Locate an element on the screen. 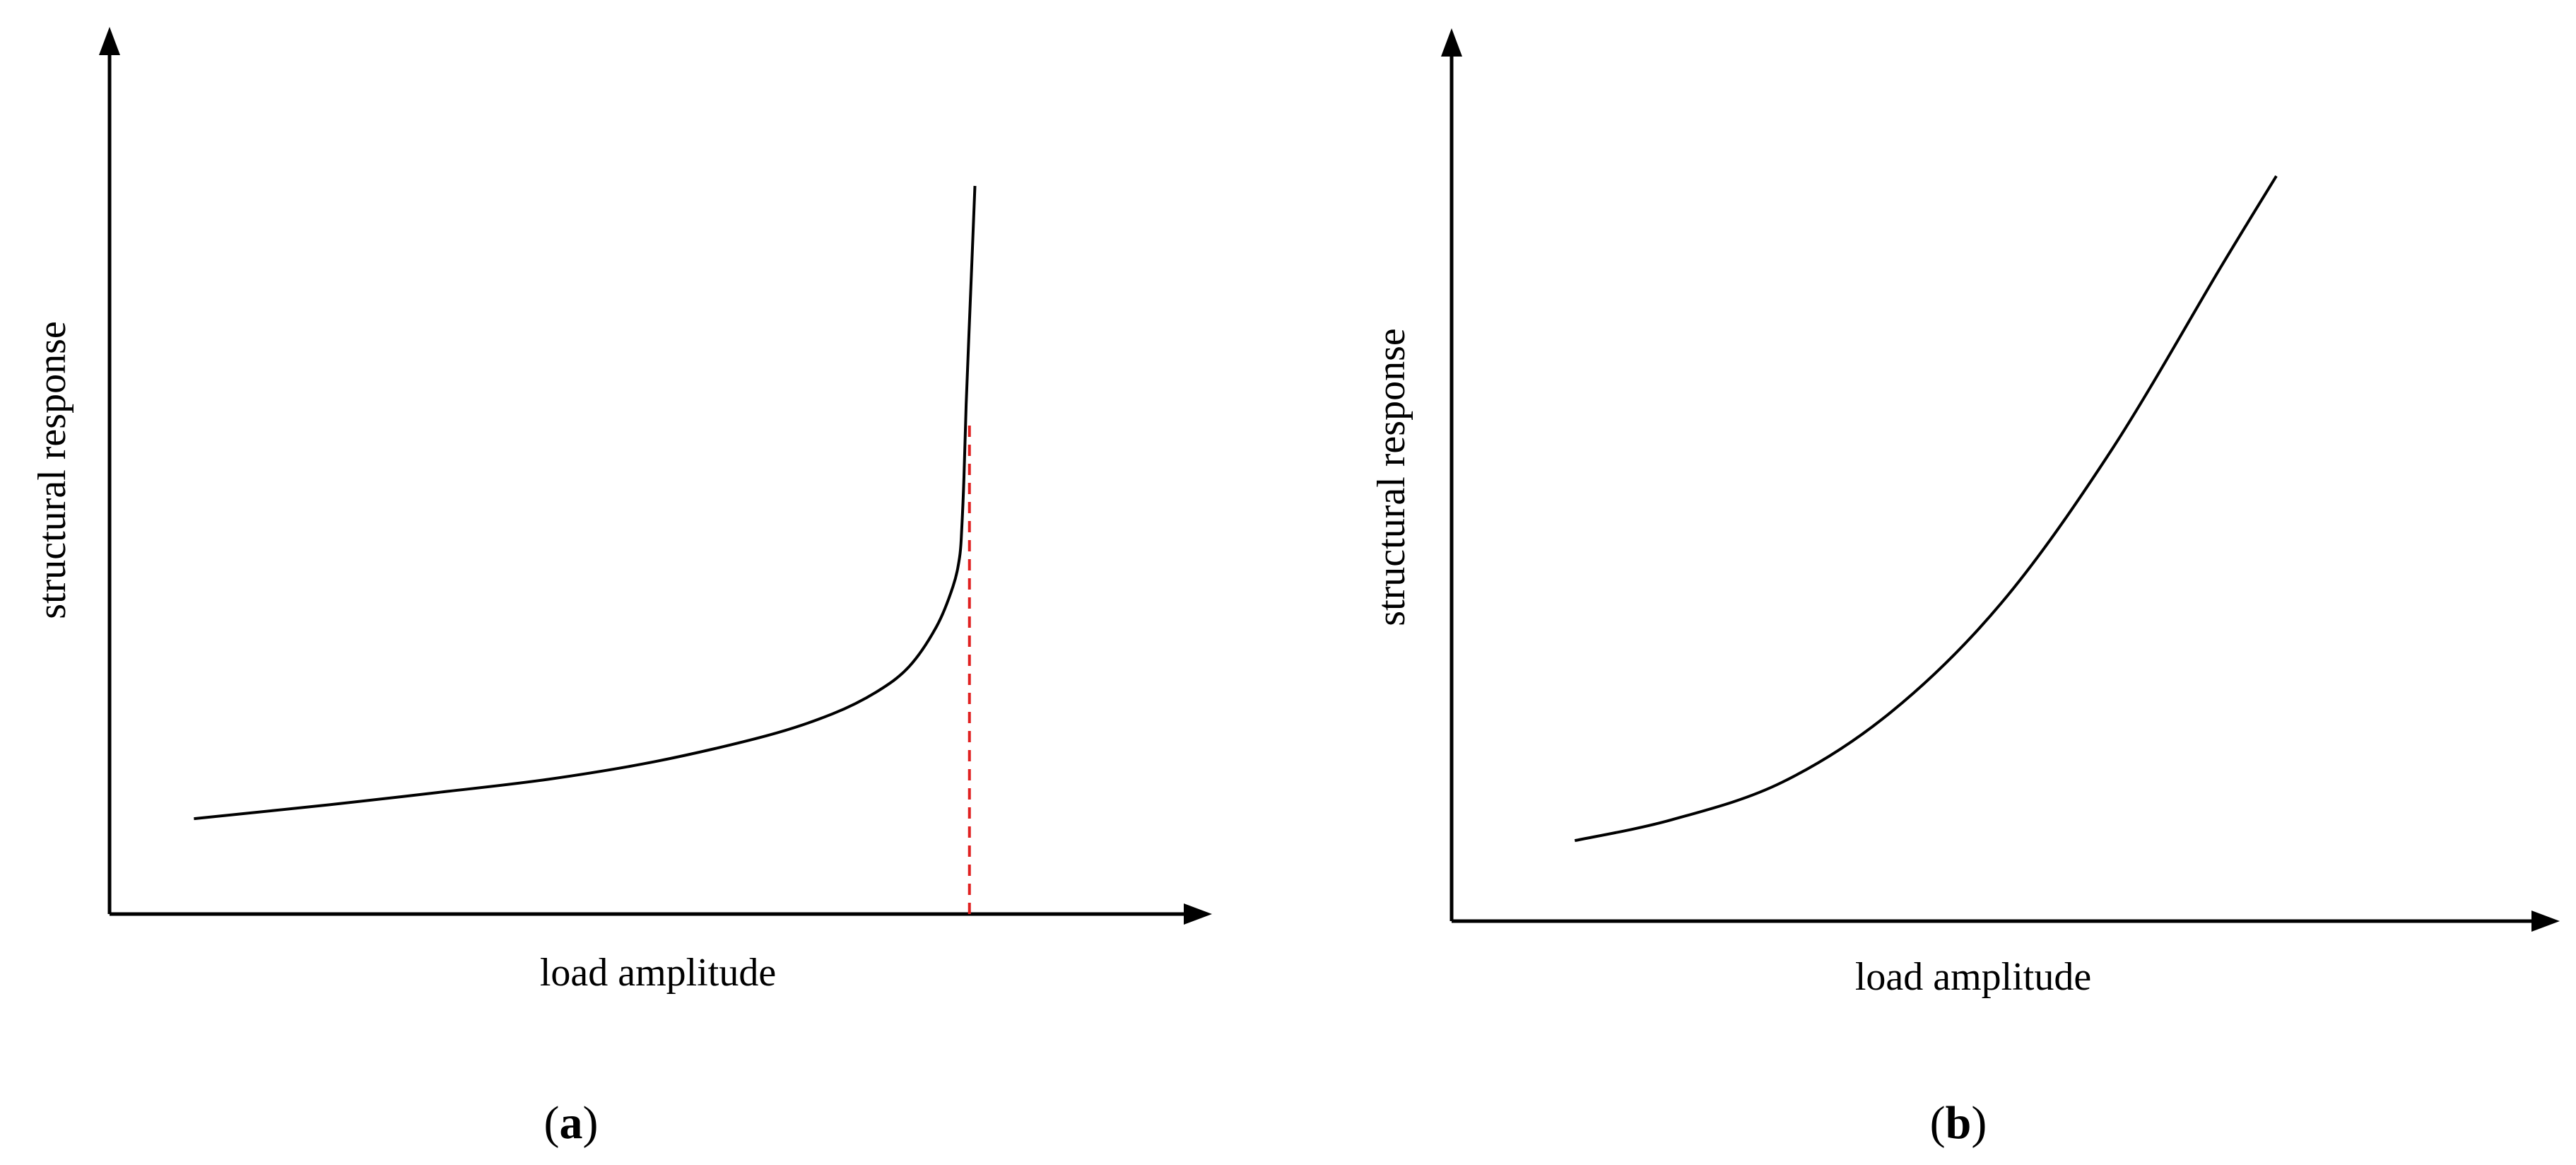 The width and height of the screenshot is (2576, 1165). y-axis-label-a: structural response is located at coordinates (52, 470).